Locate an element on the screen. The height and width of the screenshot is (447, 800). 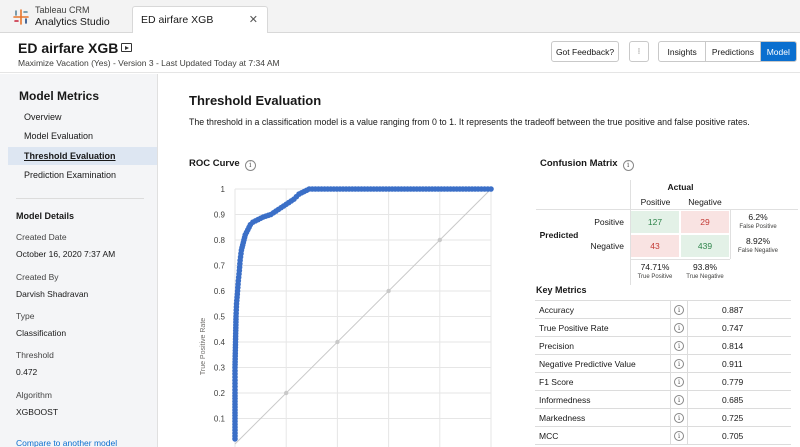
tab-label: ED airfare XGB is located at coordinates (177, 20).